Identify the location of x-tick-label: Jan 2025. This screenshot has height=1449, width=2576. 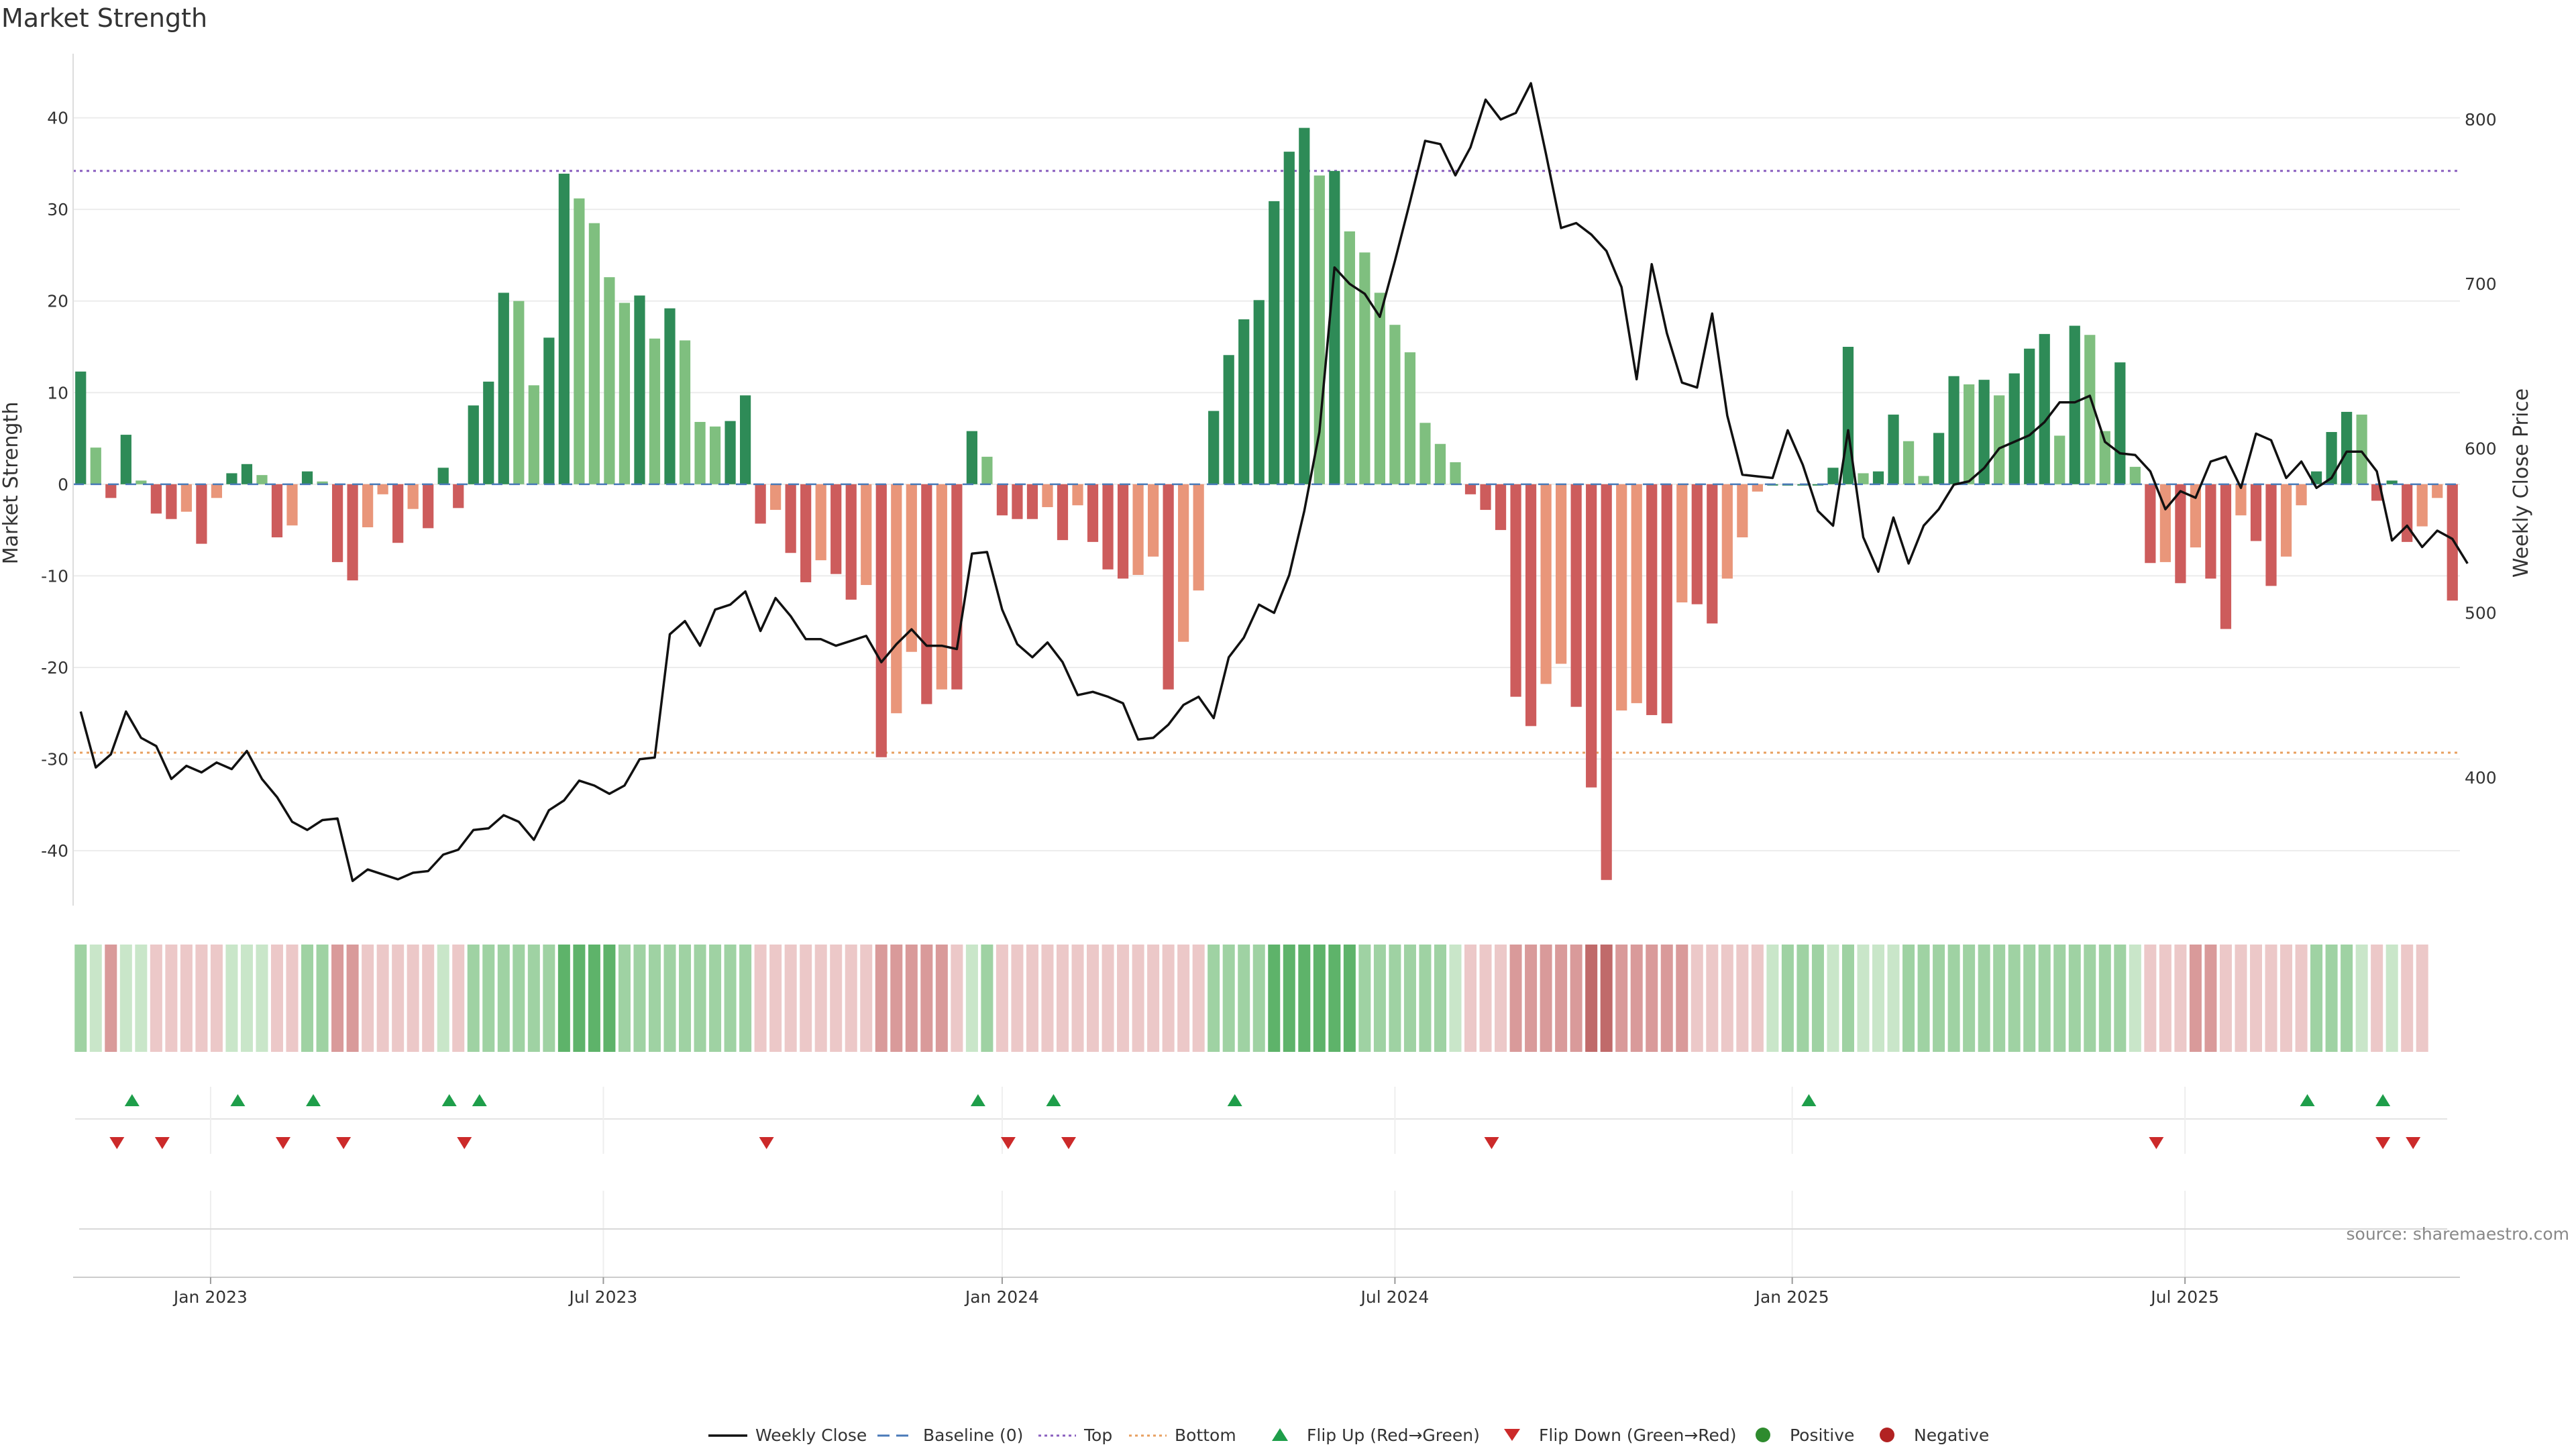
(1791, 1297).